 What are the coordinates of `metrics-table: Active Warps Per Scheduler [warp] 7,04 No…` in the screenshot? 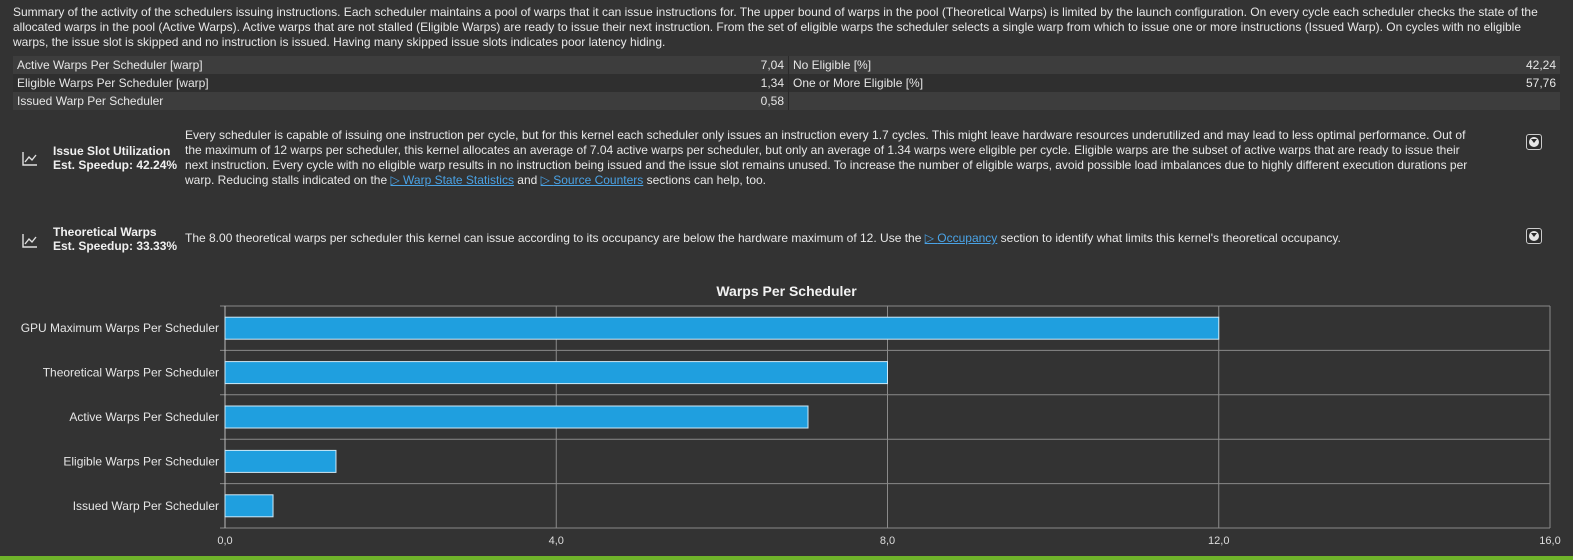 It's located at (786, 83).